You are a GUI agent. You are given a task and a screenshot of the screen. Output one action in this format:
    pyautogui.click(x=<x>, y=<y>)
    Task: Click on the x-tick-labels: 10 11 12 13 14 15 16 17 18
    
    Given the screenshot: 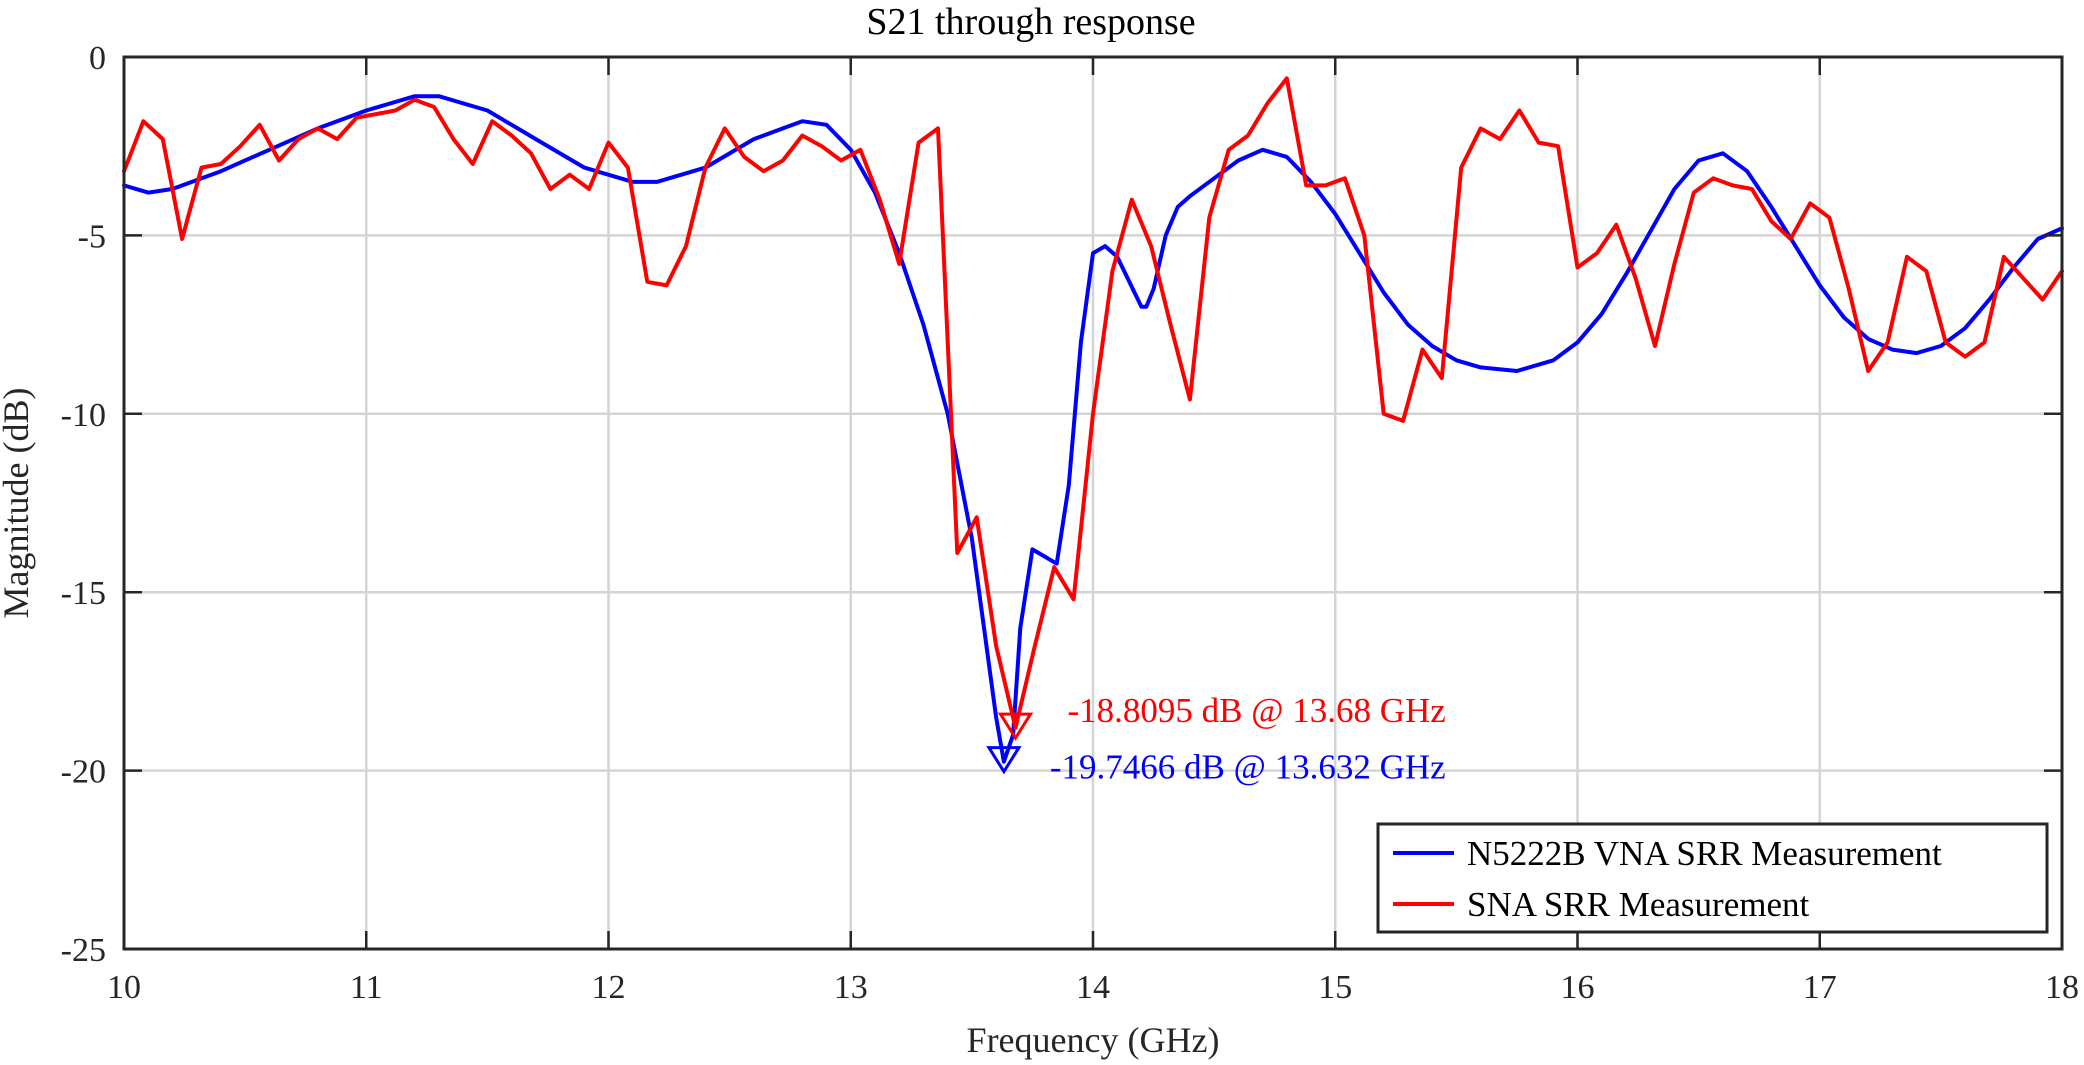 What is the action you would take?
    pyautogui.click(x=1093, y=987)
    